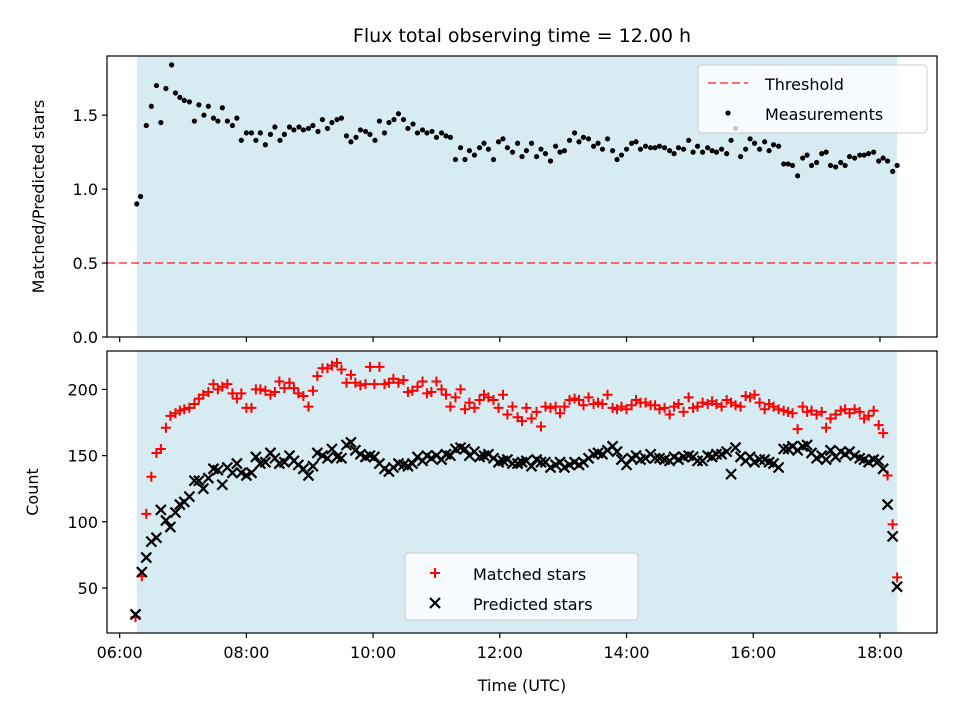 This screenshot has height=720, width=960. Describe the element at coordinates (812, 99) in the screenshot. I see `legend-box` at that location.